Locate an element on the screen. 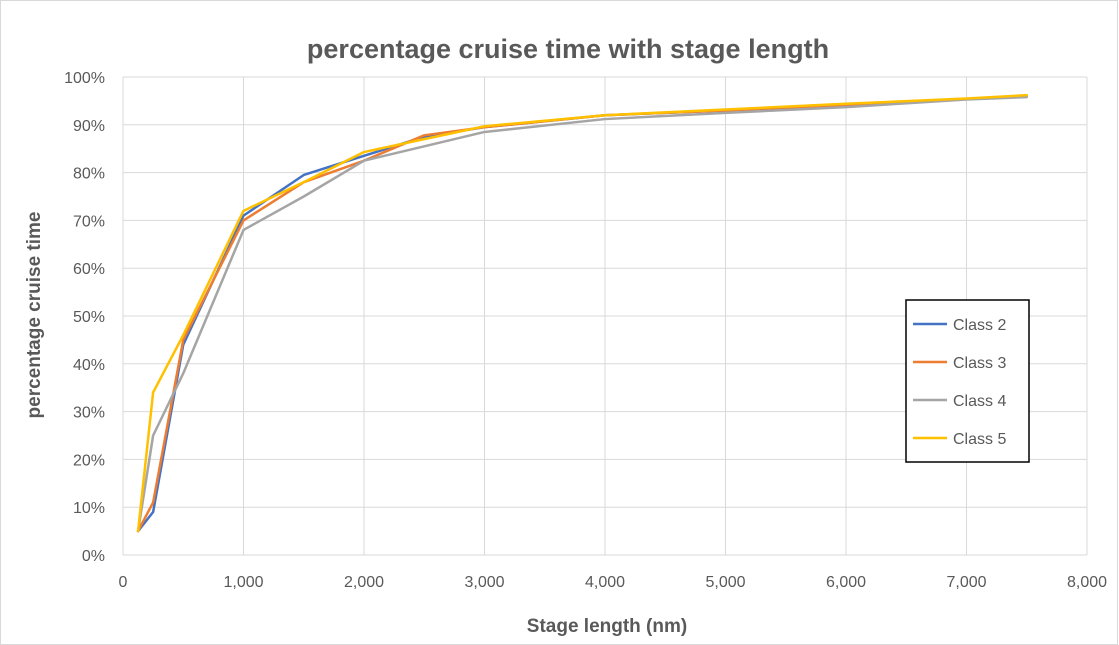 This screenshot has height=645, width=1119. y-tick-label: 30% is located at coordinates (89, 413).